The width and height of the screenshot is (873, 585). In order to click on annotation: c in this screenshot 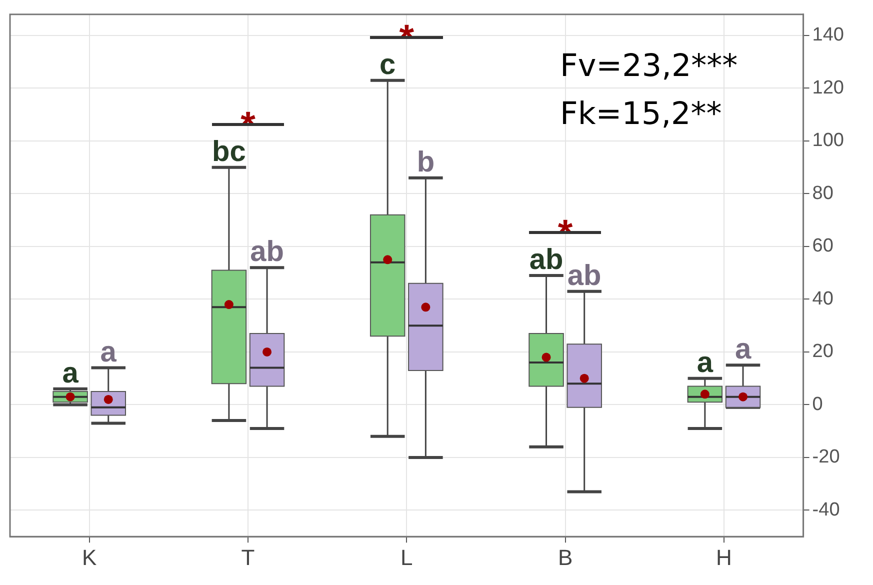, I will do `click(388, 64)`.